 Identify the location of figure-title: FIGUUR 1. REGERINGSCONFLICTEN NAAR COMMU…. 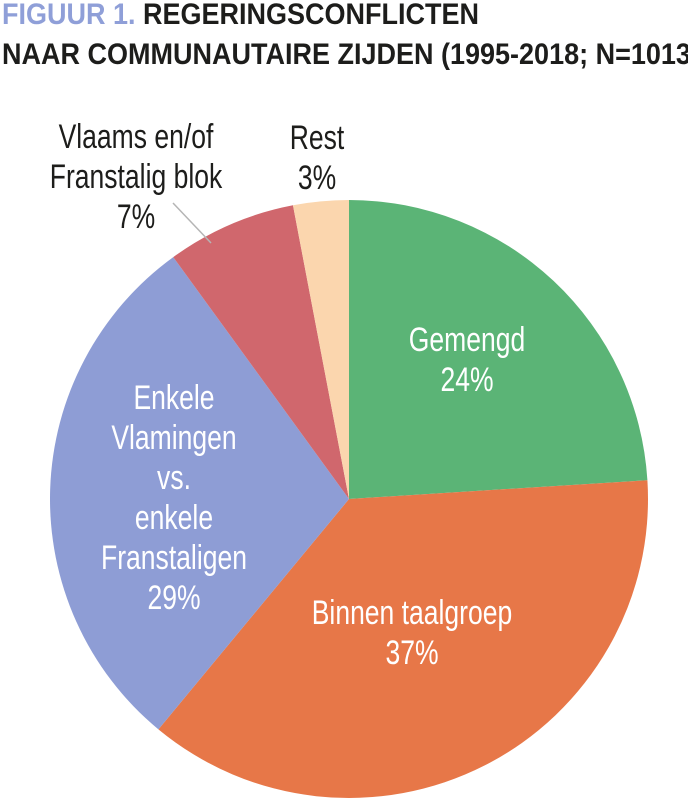
(345, 37).